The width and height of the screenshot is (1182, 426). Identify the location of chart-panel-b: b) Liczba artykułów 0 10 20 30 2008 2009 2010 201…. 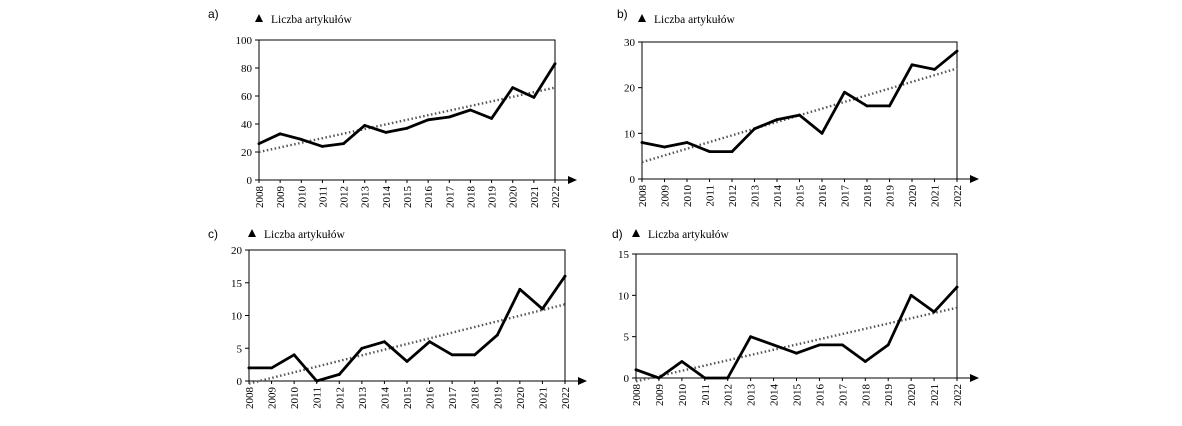
(798, 107).